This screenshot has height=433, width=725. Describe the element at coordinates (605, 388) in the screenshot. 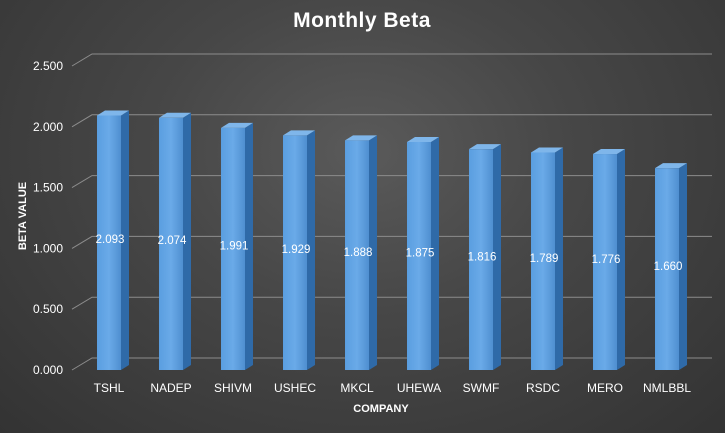

I see `x-tick-label: MERO` at that location.